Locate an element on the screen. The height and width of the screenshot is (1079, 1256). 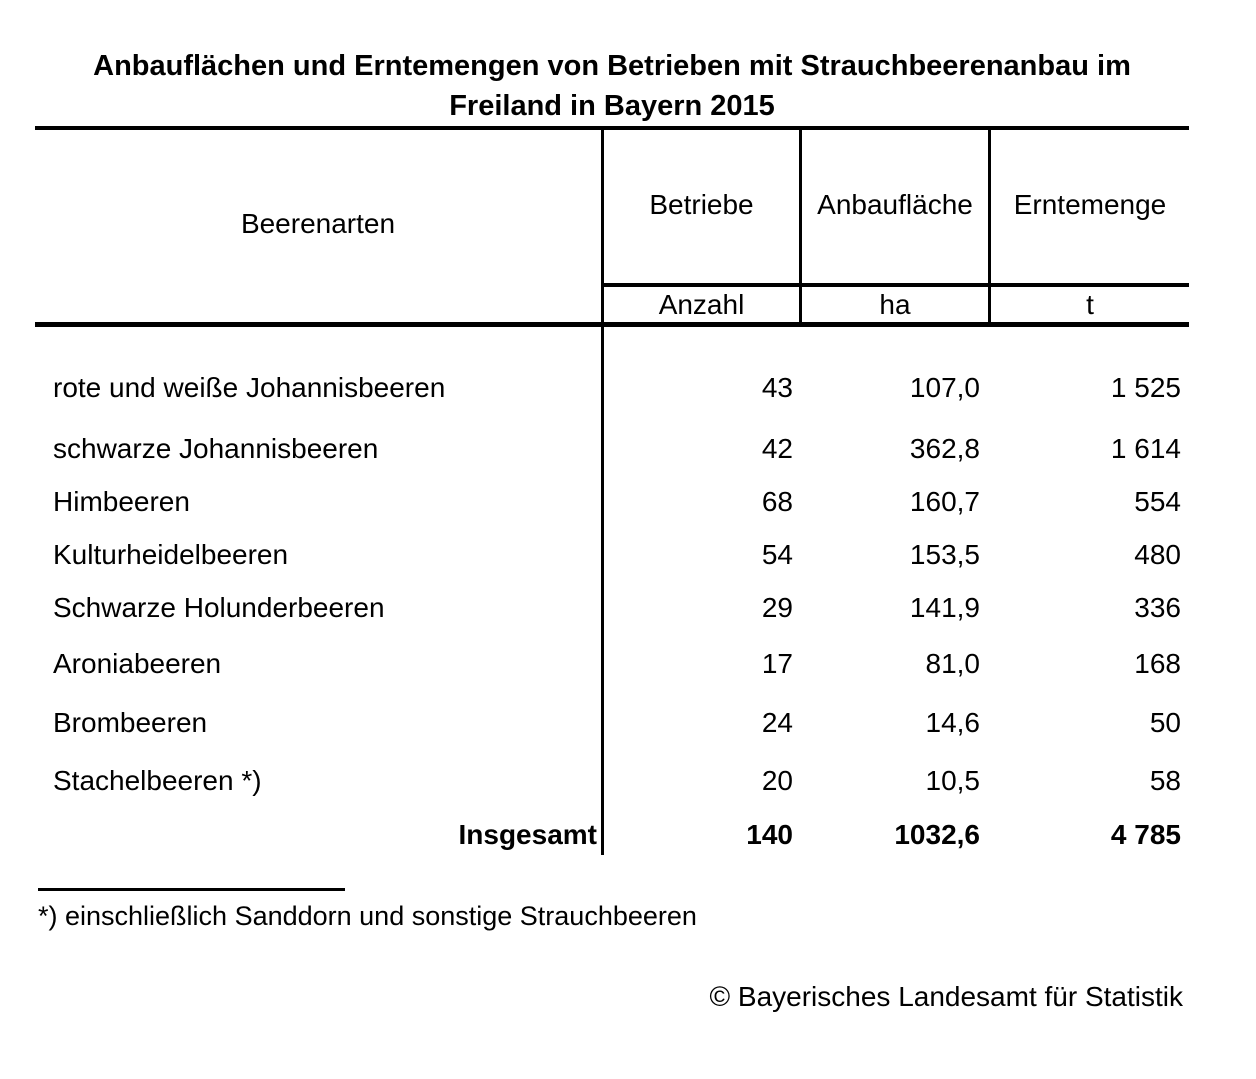
table-row: Stachelbeeren *) 20 10,5 58 is located at coordinates (612, 781).